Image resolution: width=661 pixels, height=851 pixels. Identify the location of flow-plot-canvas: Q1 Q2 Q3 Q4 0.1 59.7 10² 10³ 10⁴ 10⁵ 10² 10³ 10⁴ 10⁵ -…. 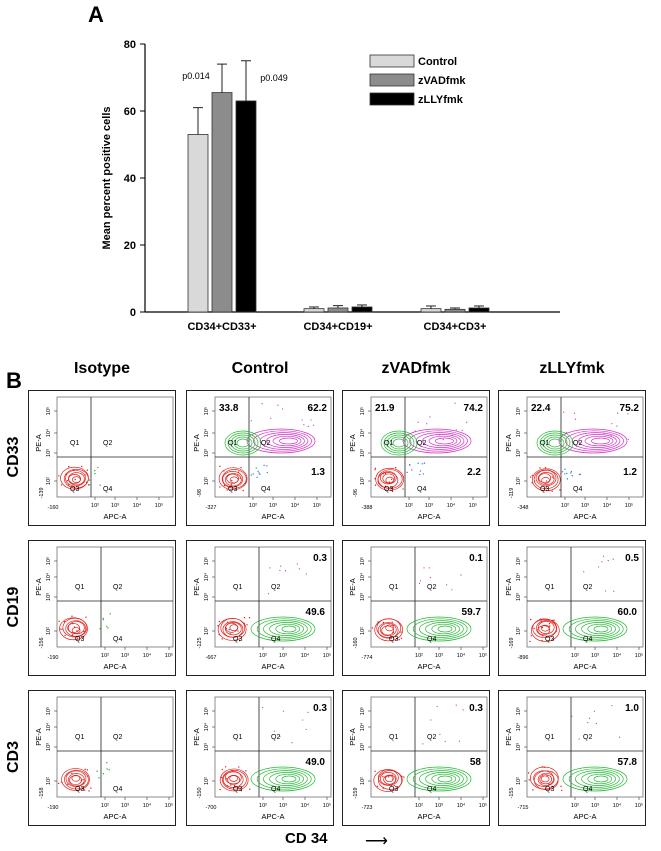
(418, 608).